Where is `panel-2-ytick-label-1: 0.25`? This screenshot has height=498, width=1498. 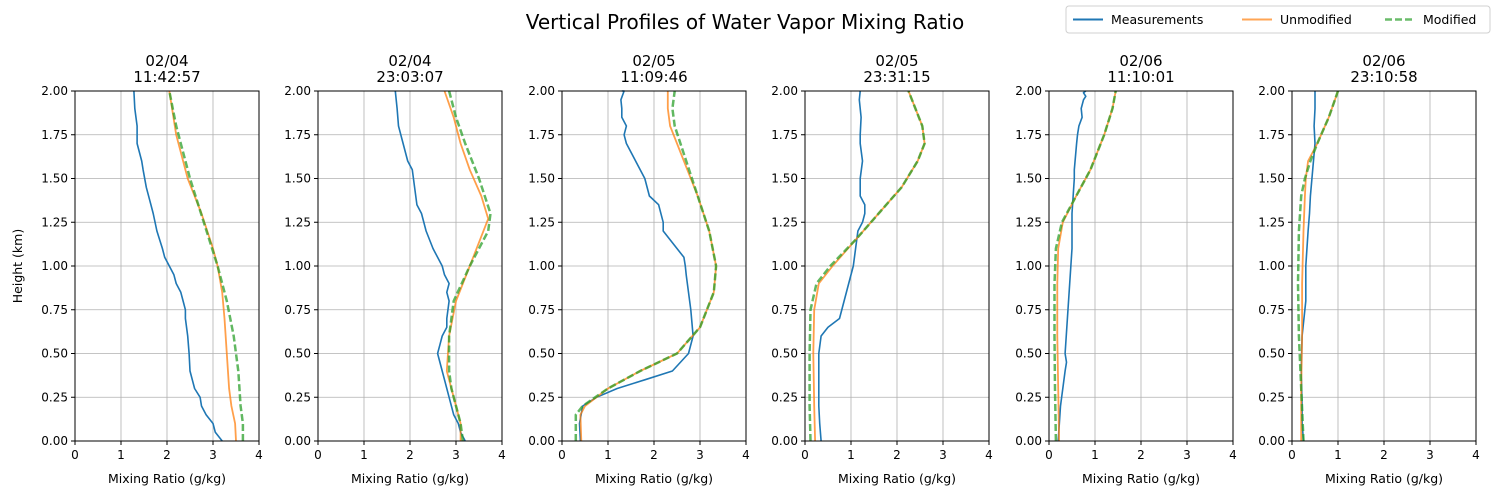 panel-2-ytick-label-1: 0.25 is located at coordinates (297, 397).